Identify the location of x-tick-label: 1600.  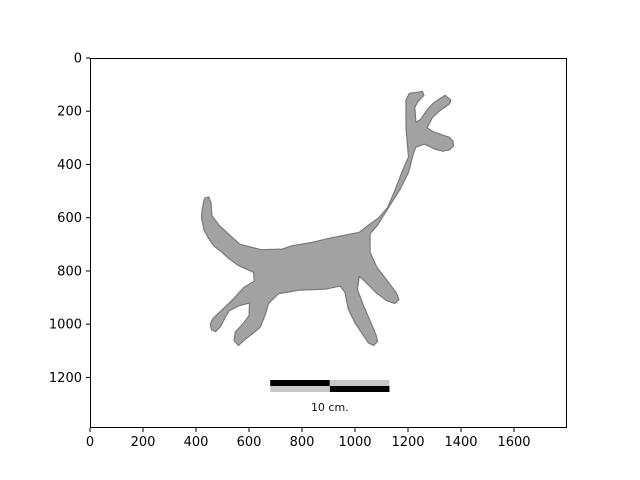
(513, 442).